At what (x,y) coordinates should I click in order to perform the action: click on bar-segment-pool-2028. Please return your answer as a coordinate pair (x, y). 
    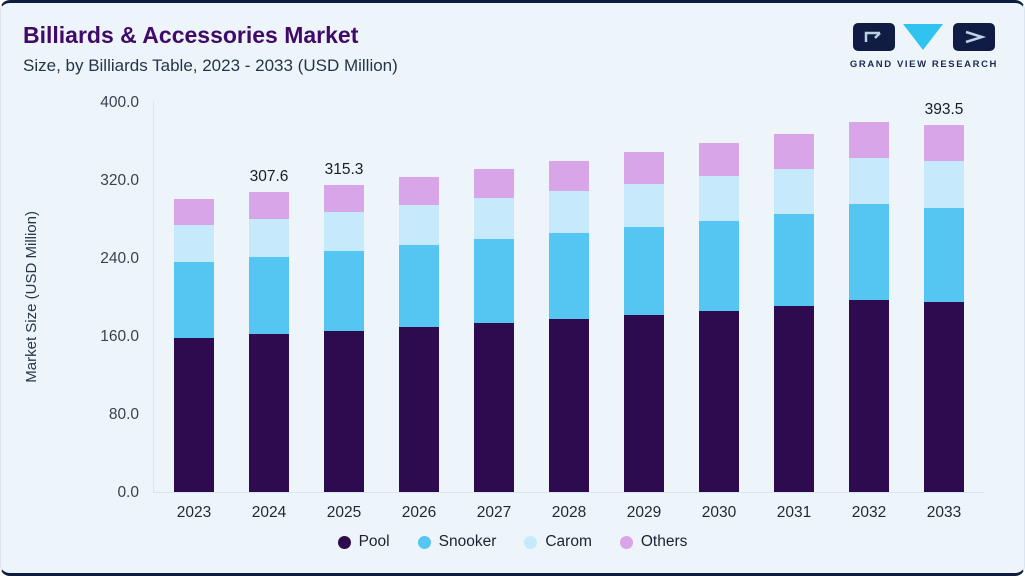
    Looking at the image, I should click on (569, 405).